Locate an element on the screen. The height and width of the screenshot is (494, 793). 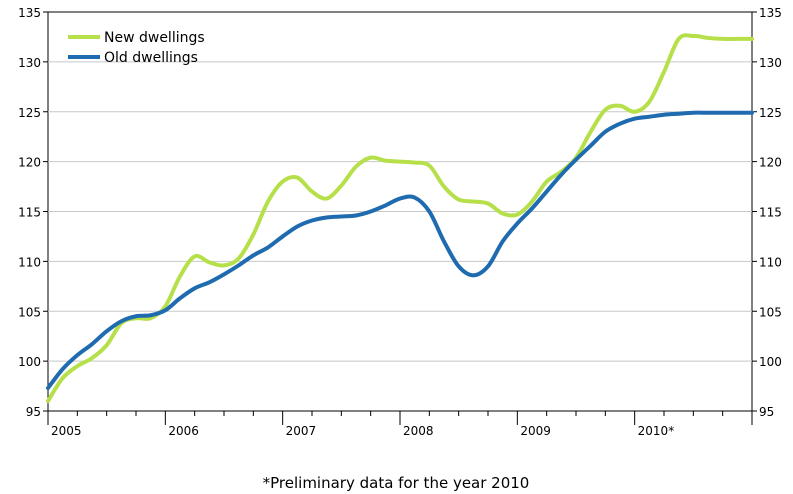
y-axis-right: 95 100 105 110 115 120 125 130 135 is located at coordinates (767, 212).